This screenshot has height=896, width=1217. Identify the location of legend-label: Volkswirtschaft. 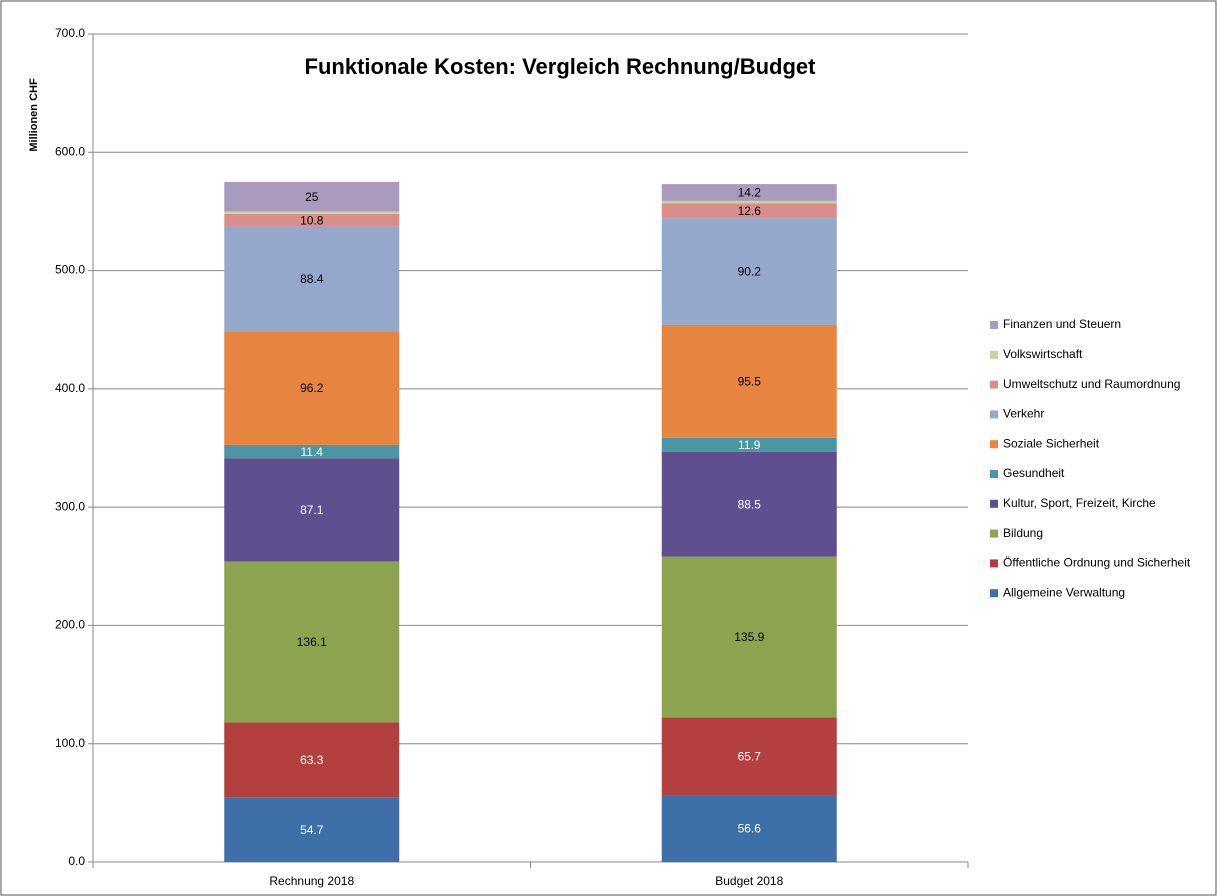
(1043, 354).